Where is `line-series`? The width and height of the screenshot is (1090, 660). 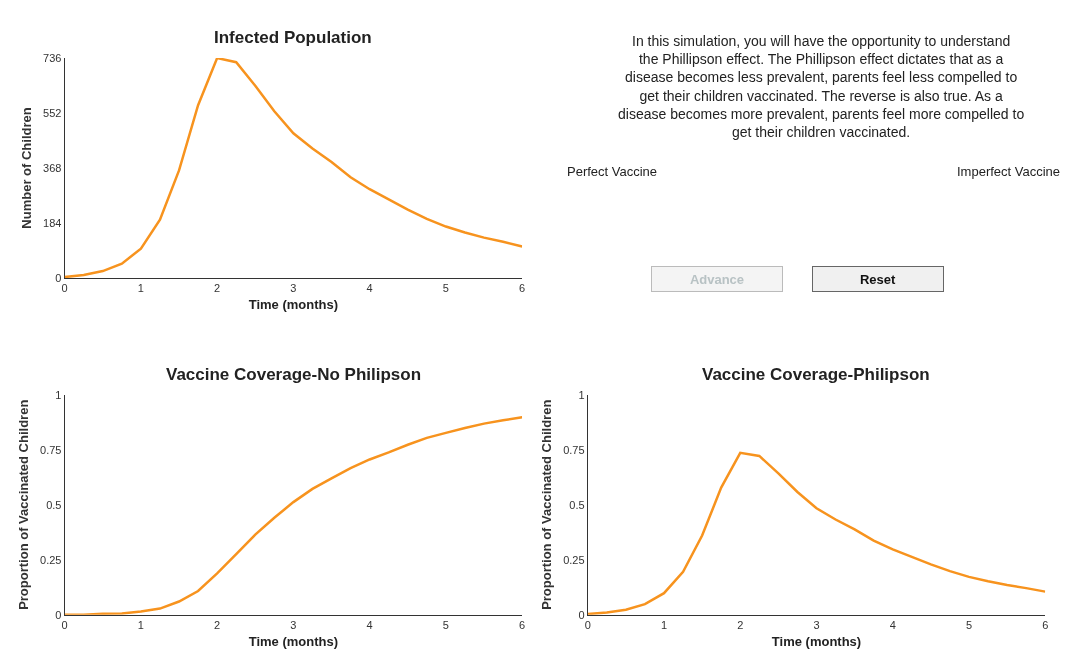 line-series is located at coordinates (293, 168).